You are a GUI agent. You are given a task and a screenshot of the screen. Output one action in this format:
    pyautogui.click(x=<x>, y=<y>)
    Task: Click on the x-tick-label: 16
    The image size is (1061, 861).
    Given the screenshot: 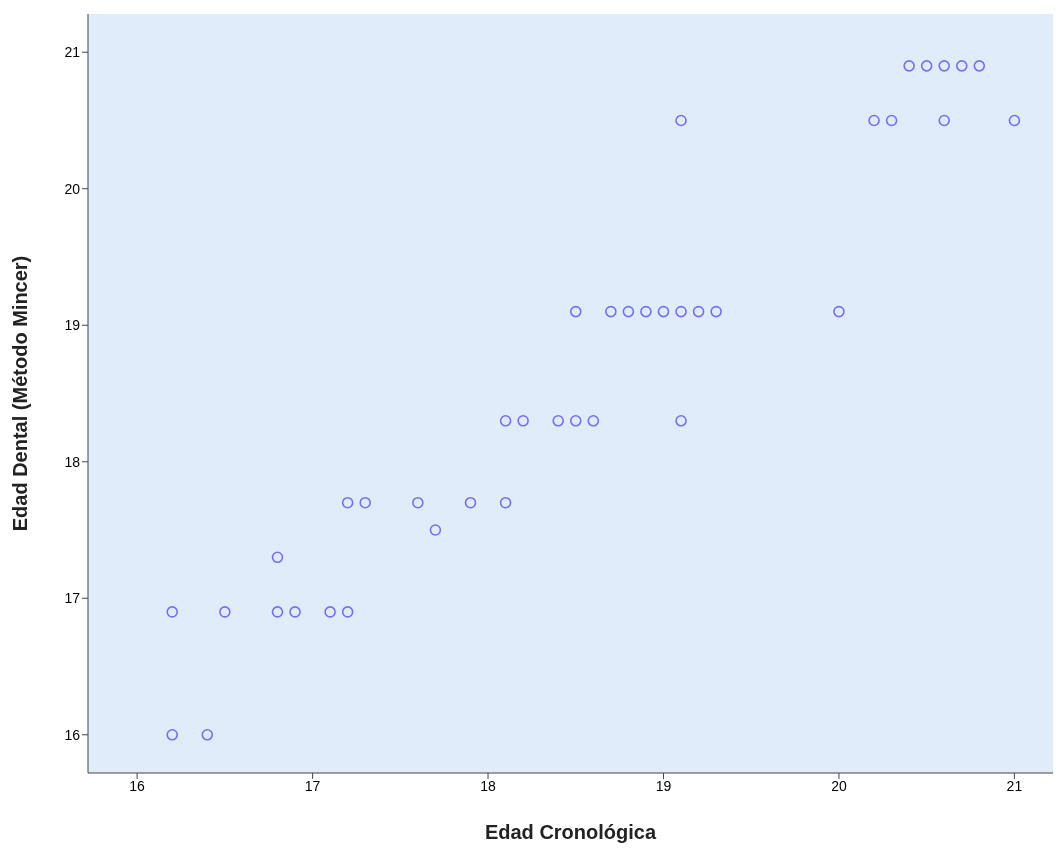 What is the action you would take?
    pyautogui.click(x=137, y=785)
    